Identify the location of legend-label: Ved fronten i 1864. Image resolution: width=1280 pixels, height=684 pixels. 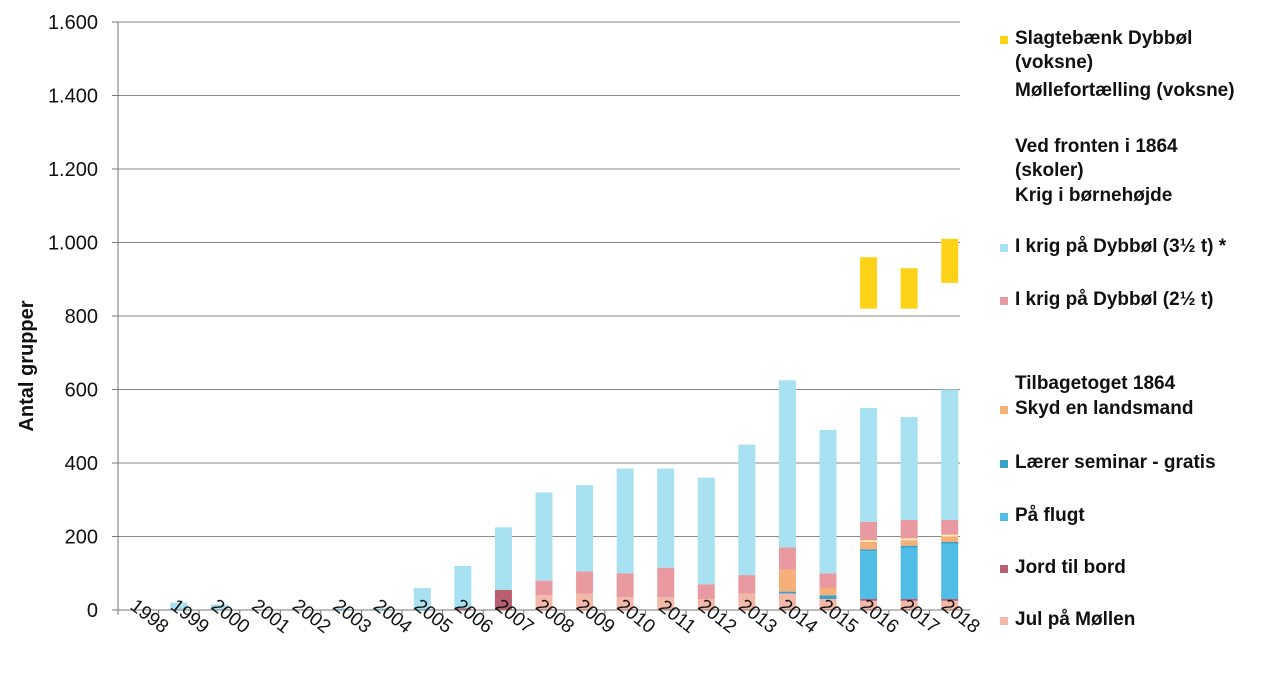
(1096, 146).